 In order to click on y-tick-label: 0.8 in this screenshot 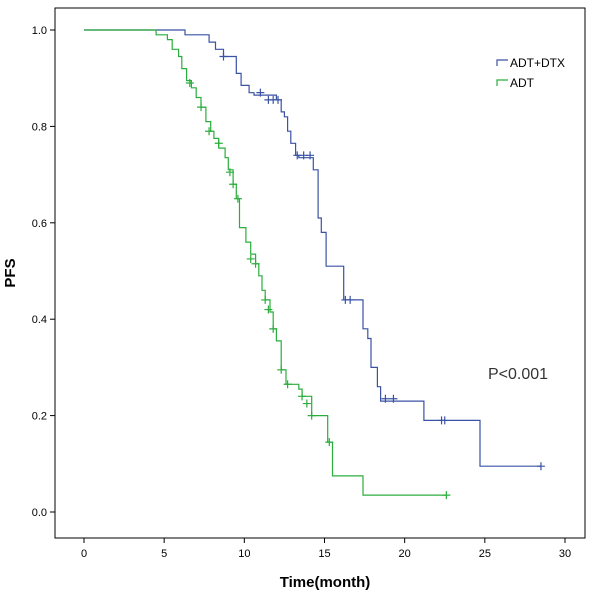, I will do `click(39, 127)`.